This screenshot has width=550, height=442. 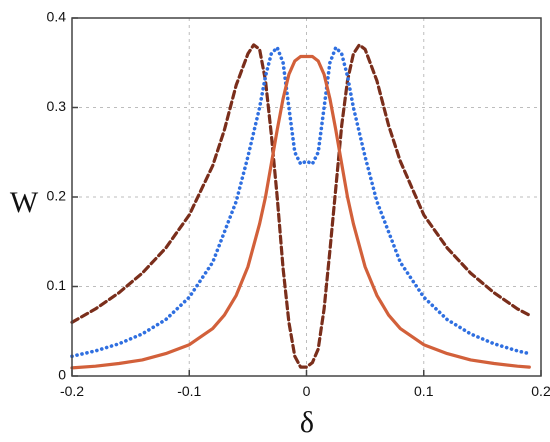 I want to click on x-tick-label: -0.2, so click(x=72, y=391).